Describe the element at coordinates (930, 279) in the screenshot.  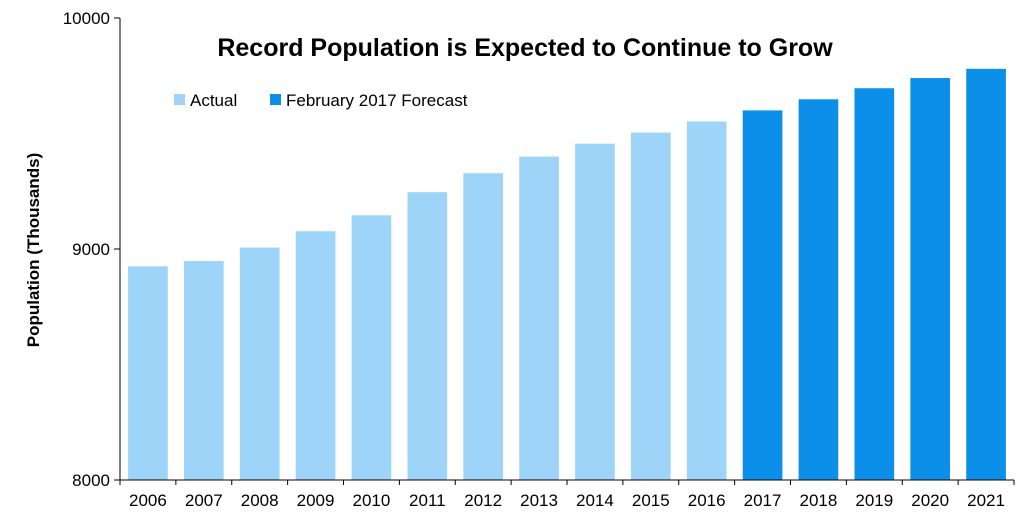
I see `bar-forecast-2020` at that location.